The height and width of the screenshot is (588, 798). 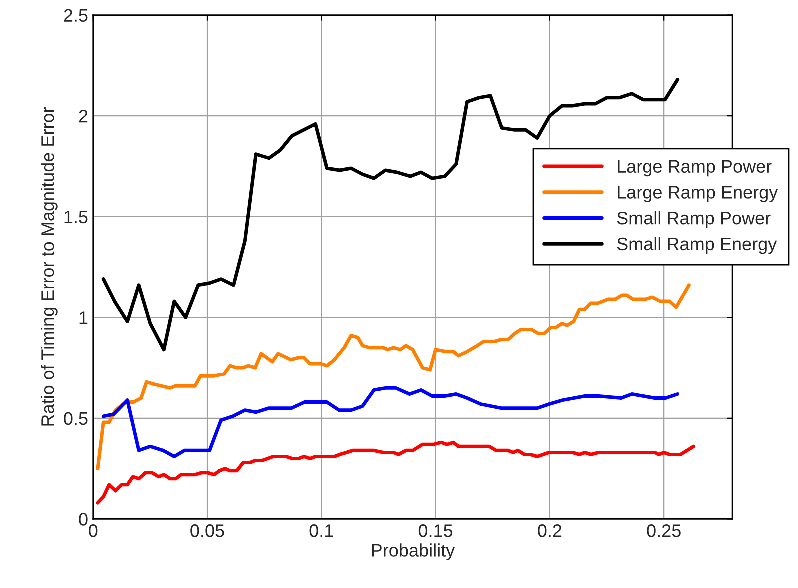 What do you see at coordinates (694, 219) in the screenshot?
I see `legend-label: Small Ramp Power` at bounding box center [694, 219].